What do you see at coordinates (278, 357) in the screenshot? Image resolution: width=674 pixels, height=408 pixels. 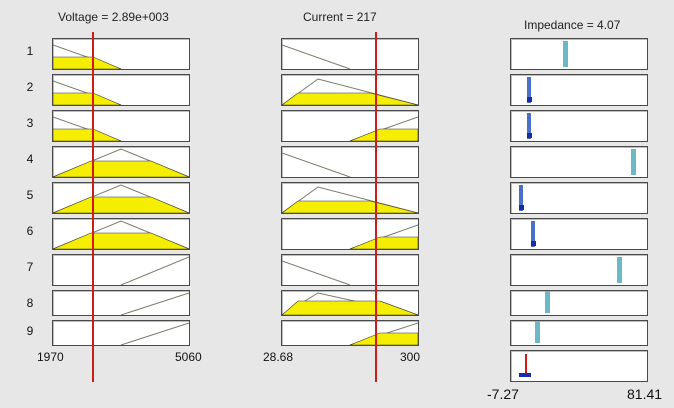 I see `current-axis-min: 28.68` at bounding box center [278, 357].